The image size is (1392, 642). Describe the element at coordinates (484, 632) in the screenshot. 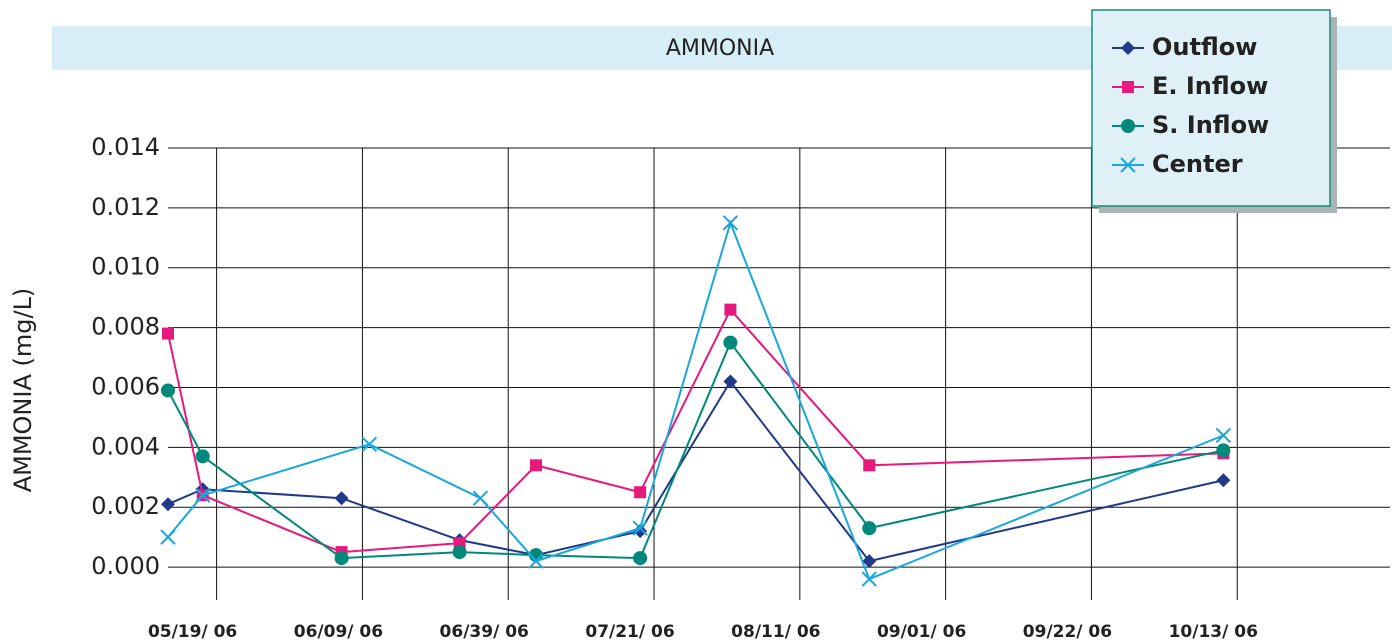

I see `x-tick-label: 06/39/ 06` at that location.